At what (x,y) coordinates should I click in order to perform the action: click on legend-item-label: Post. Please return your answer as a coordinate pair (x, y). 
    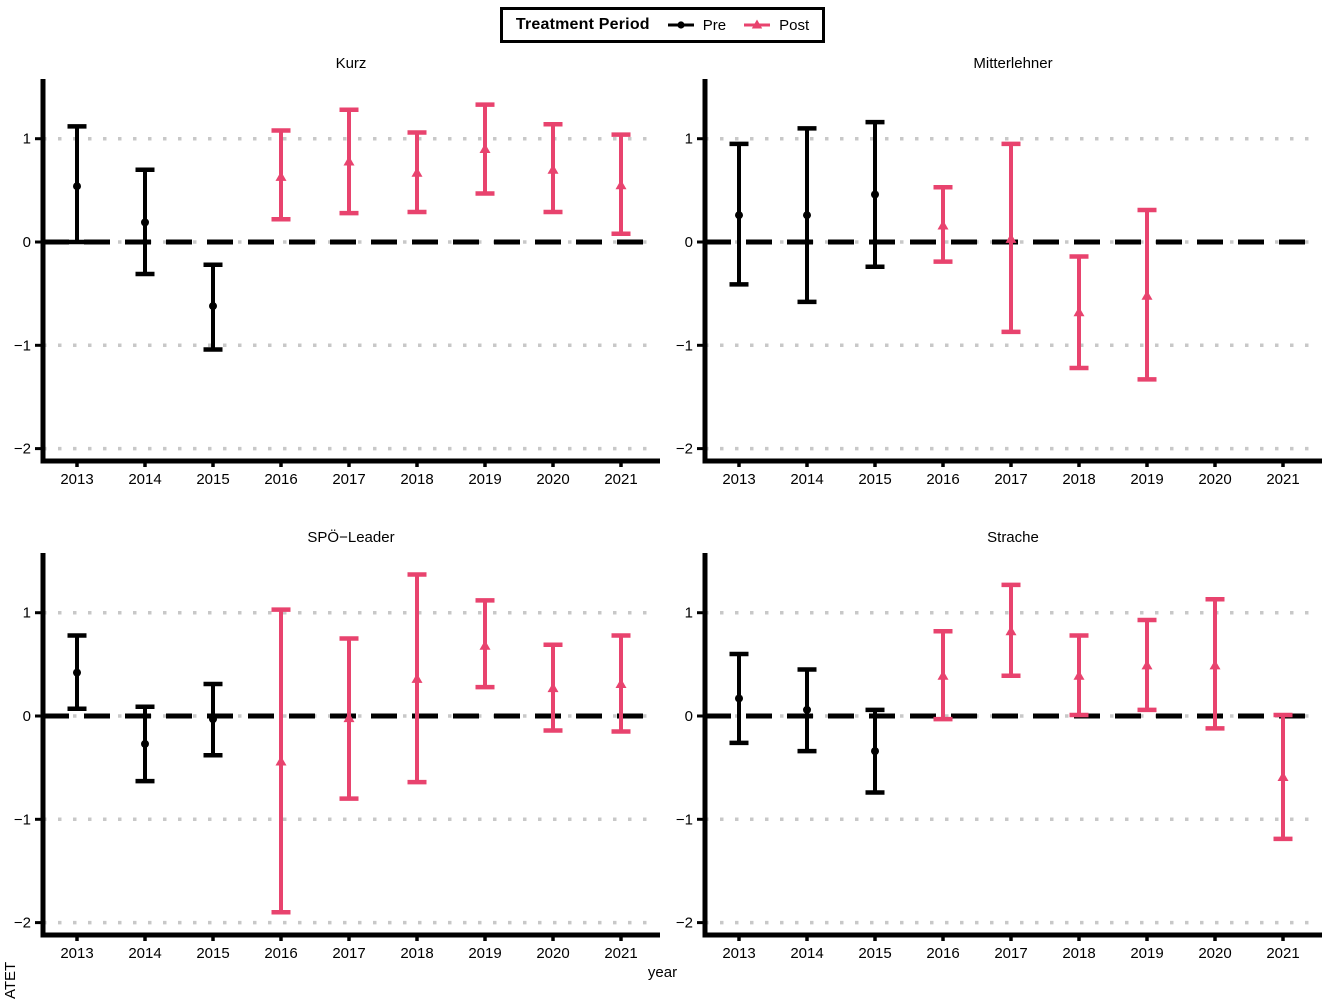
    Looking at the image, I should click on (794, 25).